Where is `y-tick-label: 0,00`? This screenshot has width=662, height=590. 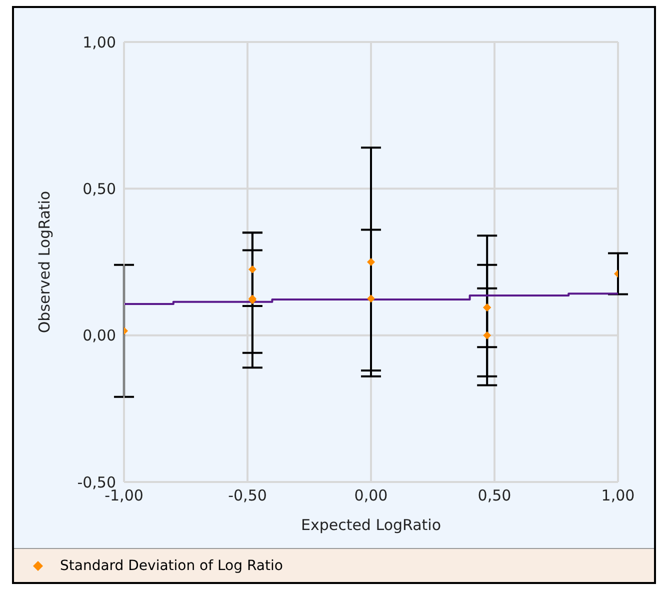
y-tick-label: 0,00 is located at coordinates (99, 335).